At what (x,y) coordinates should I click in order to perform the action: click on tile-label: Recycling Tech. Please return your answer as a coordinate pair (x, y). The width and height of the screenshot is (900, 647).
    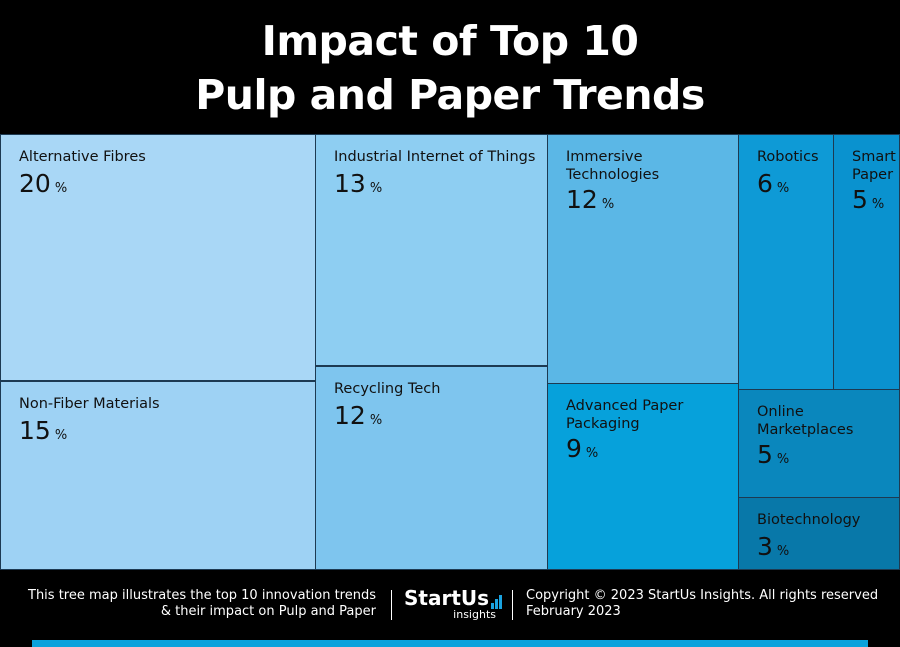
    Looking at the image, I should click on (387, 389).